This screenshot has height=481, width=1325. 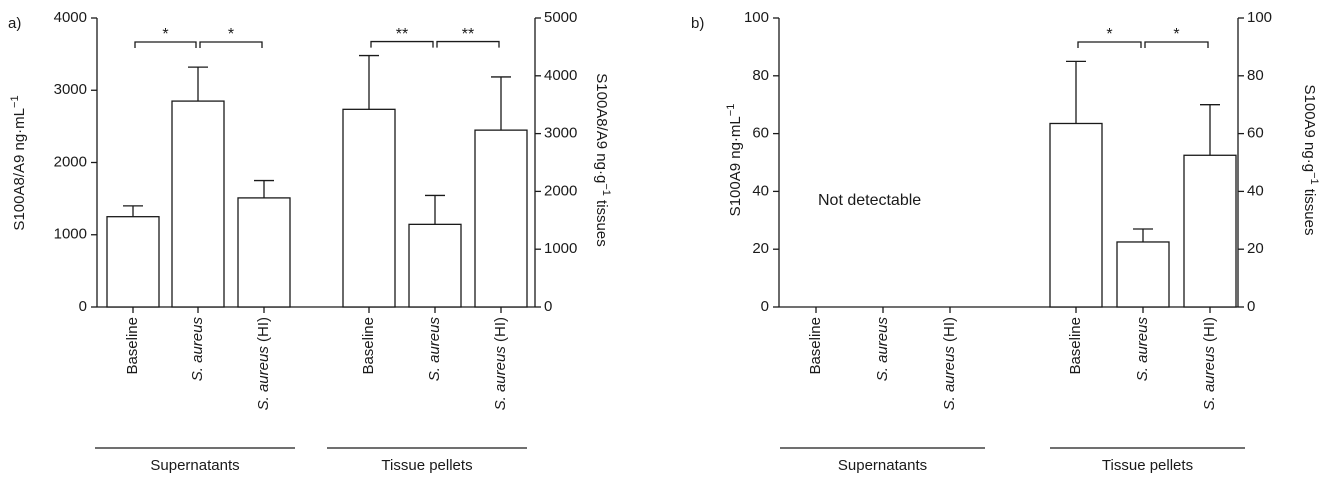 I want to click on right-axis-tick-label: 100, so click(x=1259, y=17).